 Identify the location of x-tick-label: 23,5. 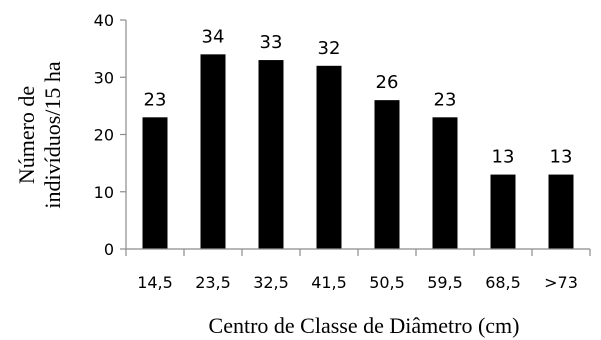
(213, 282).